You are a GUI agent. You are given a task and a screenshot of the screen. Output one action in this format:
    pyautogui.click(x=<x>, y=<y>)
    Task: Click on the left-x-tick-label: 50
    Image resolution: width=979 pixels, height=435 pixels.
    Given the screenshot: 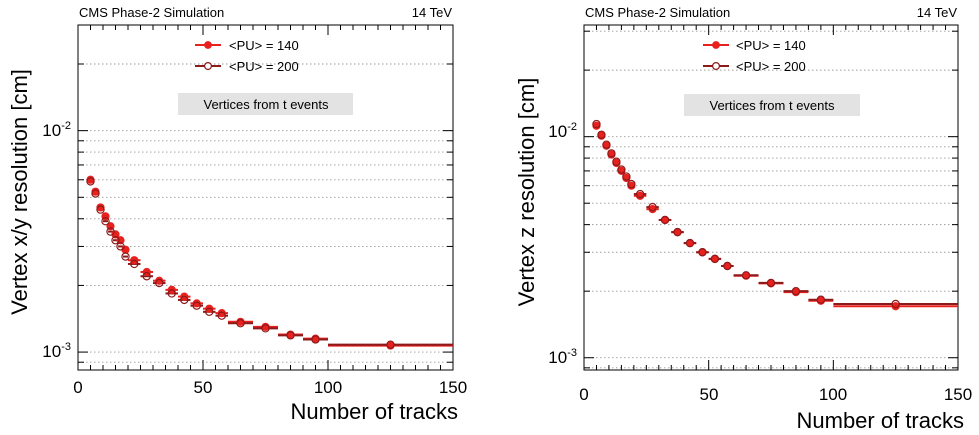 What is the action you would take?
    pyautogui.click(x=203, y=387)
    